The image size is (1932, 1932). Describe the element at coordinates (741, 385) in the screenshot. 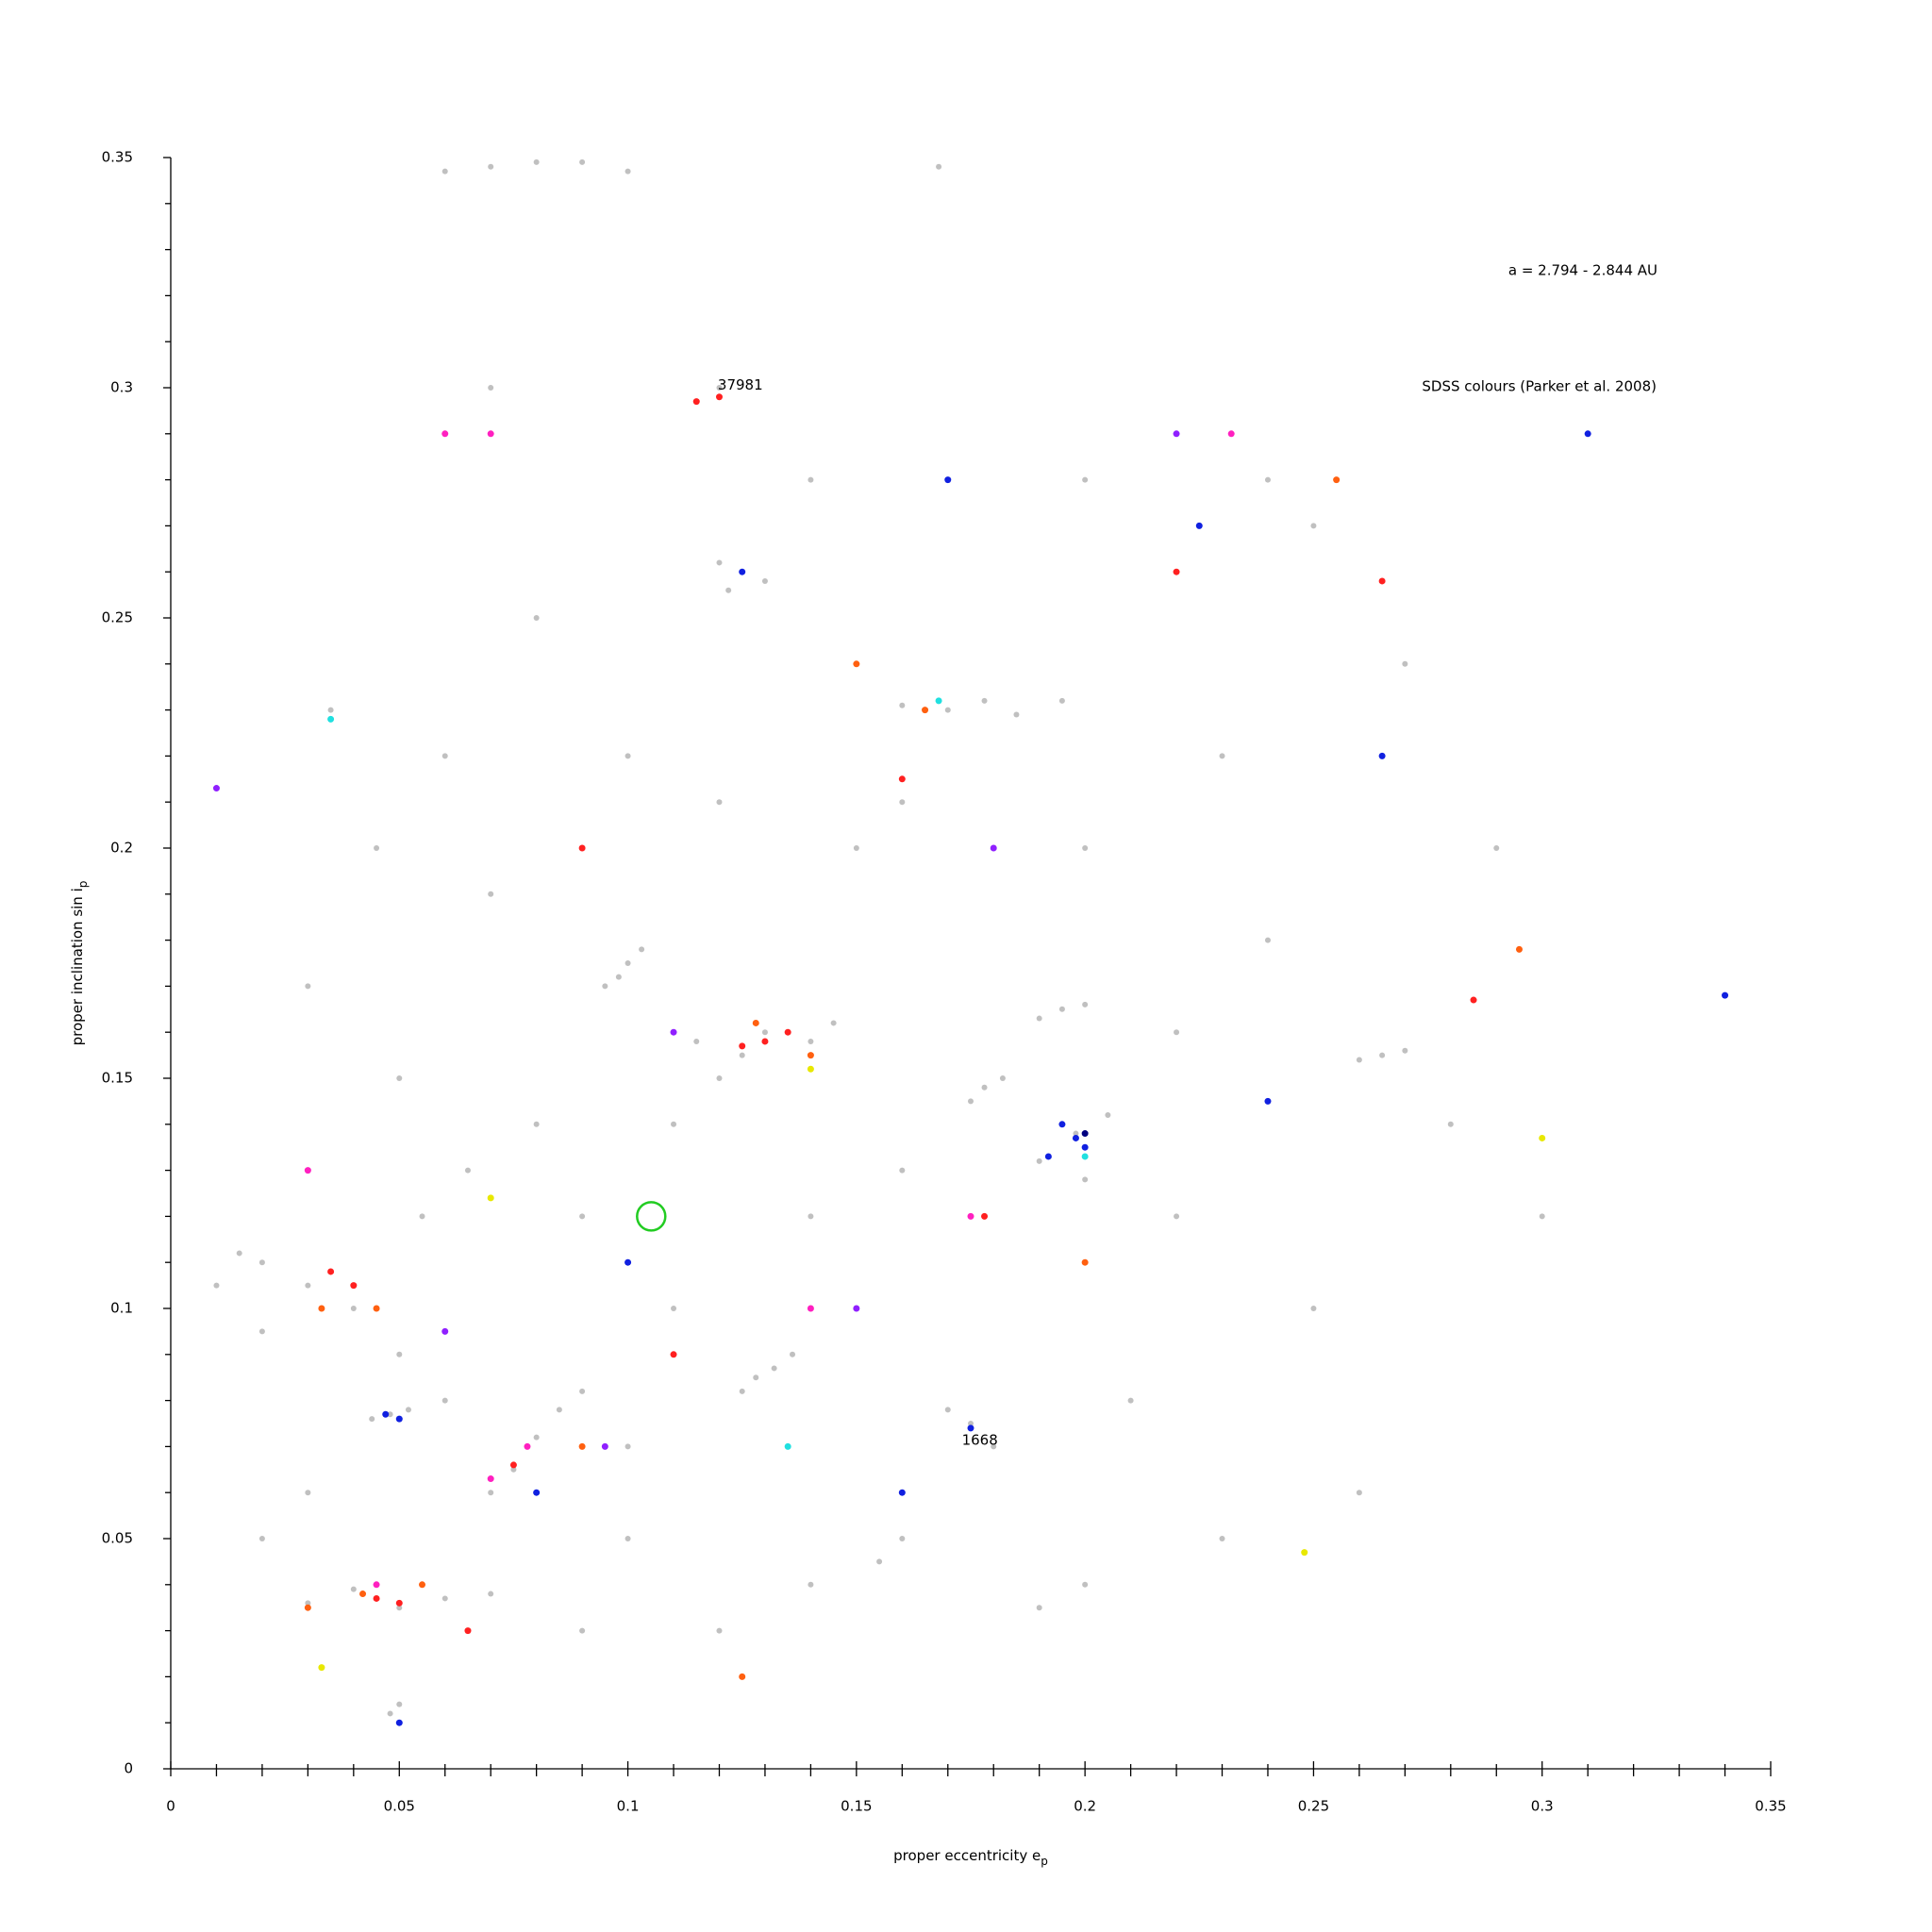

I see `annotation: 37981` at that location.